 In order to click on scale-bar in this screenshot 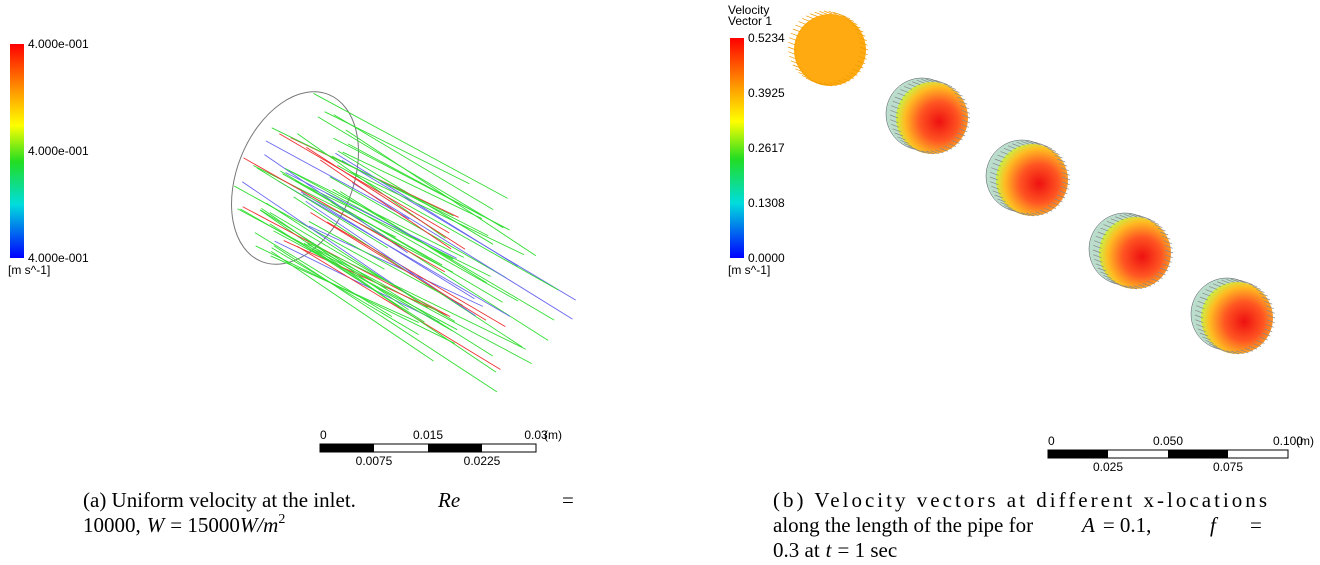, I will do `click(347, 448)`.